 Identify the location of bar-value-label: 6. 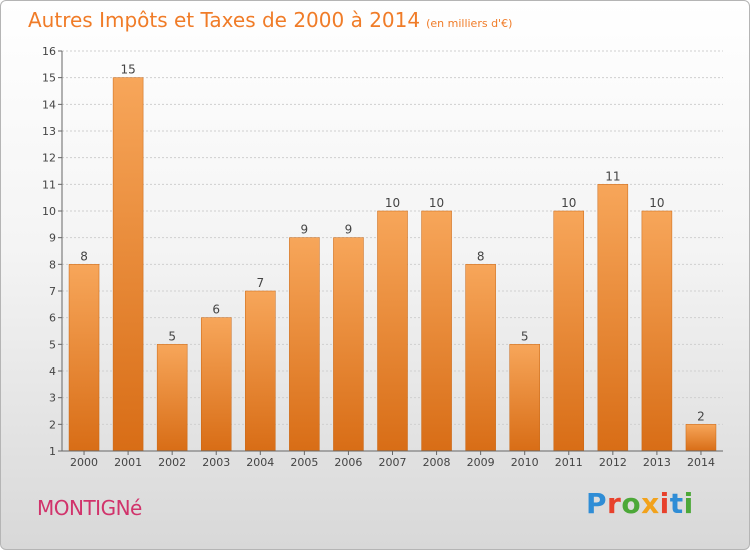
(216, 310).